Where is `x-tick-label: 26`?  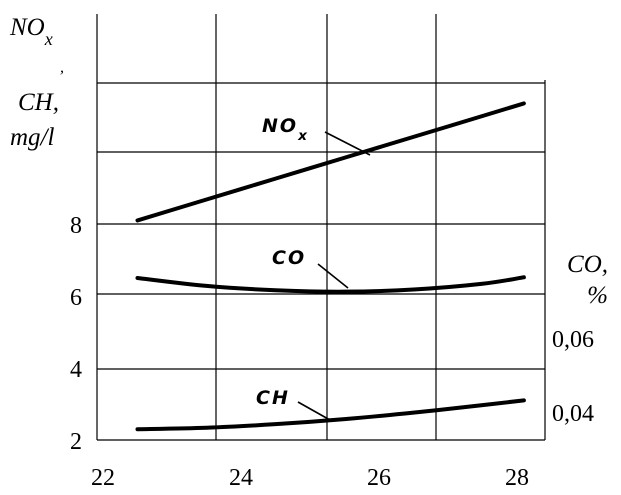
x-tick-label: 26 is located at coordinates (379, 478).